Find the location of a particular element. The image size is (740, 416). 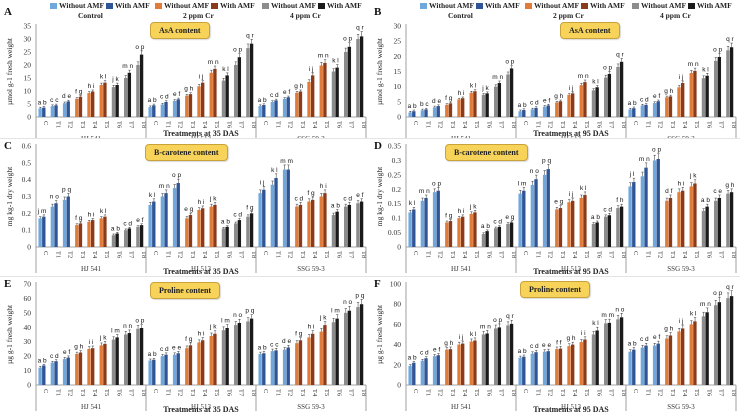

x-axis-label: Treatments at 35 DAS is located at coordinates (201, 271).